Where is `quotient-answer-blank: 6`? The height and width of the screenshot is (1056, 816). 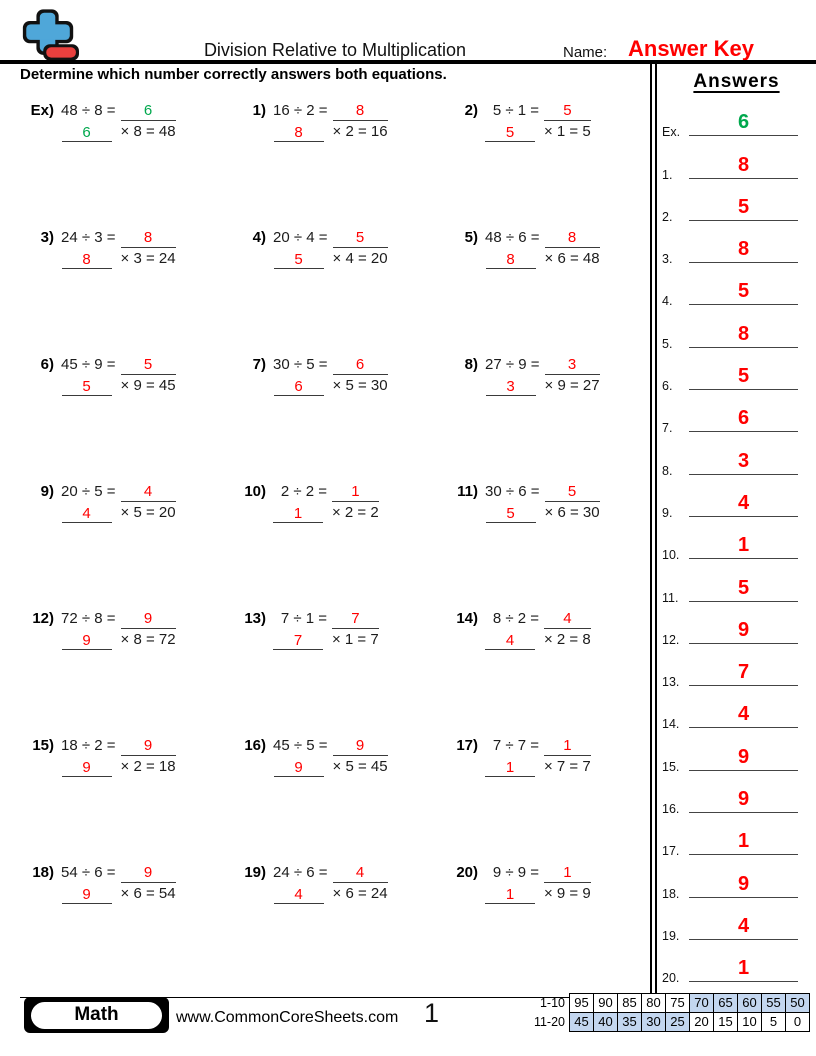
quotient-answer-blank: 6 is located at coordinates (148, 111).